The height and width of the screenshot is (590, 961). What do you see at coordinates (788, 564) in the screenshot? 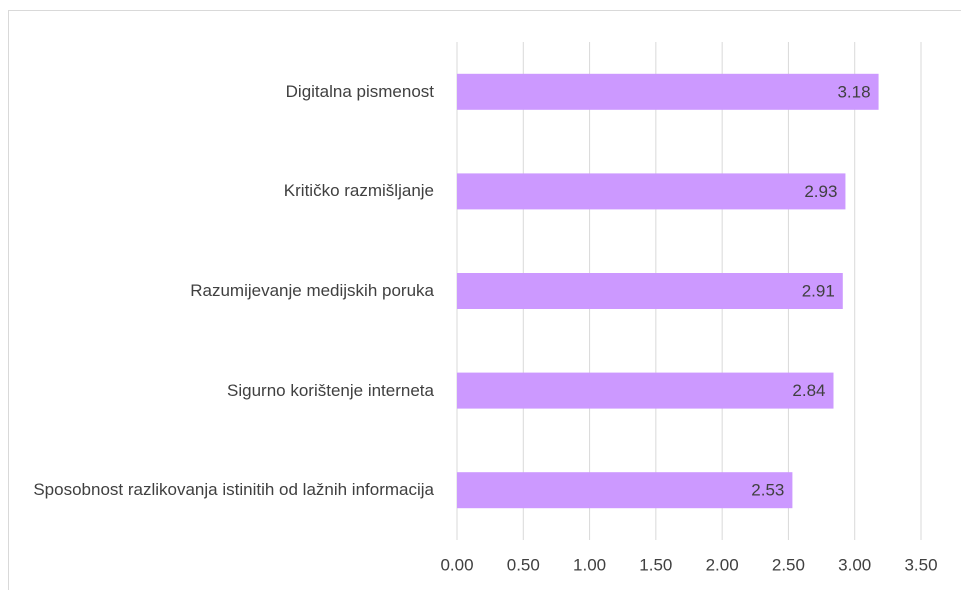
I see `x-tick-label: 2.50` at bounding box center [788, 564].